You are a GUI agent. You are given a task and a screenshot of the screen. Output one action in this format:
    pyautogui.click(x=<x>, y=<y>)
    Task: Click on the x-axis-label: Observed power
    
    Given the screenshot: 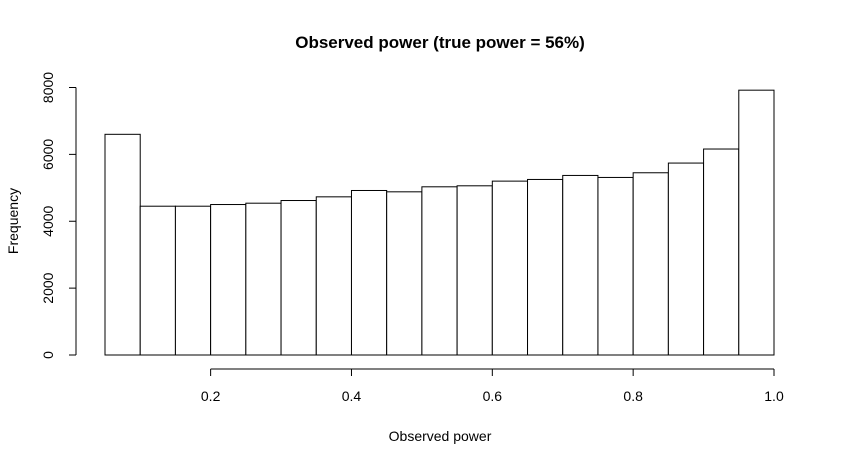 What is the action you would take?
    pyautogui.click(x=440, y=436)
    